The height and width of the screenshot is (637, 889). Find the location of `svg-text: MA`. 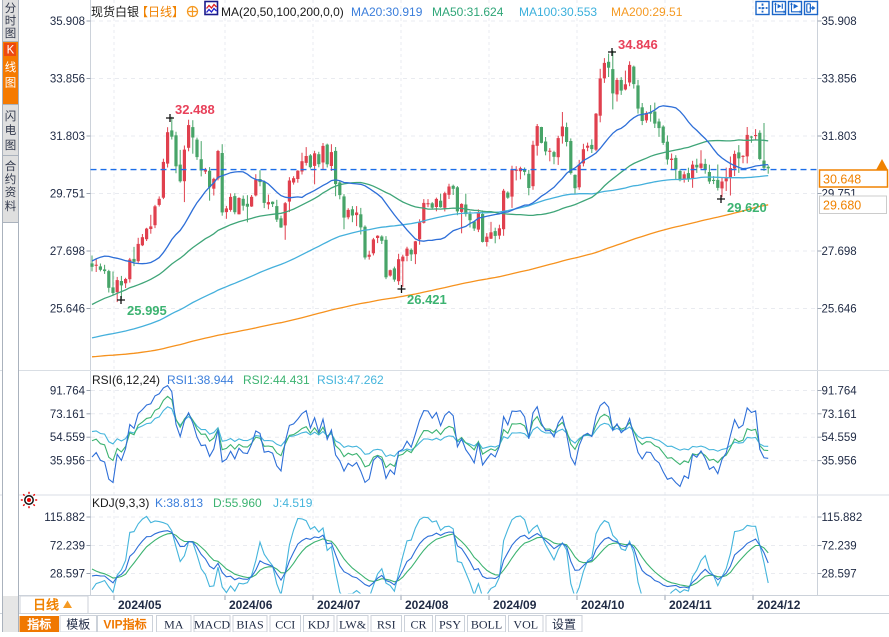

svg-text: MA is located at coordinates (174, 625).